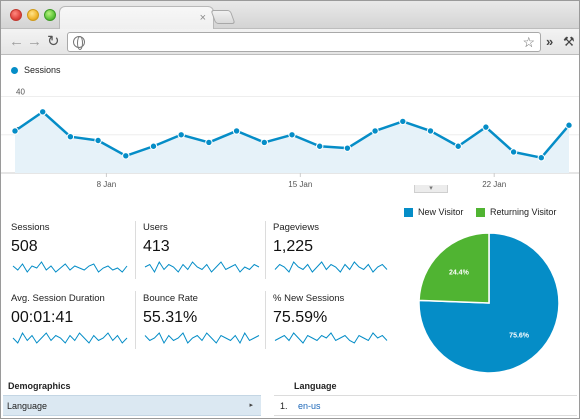 This screenshot has width=580, height=419. I want to click on legend-label: Returning Visitor, so click(523, 212).